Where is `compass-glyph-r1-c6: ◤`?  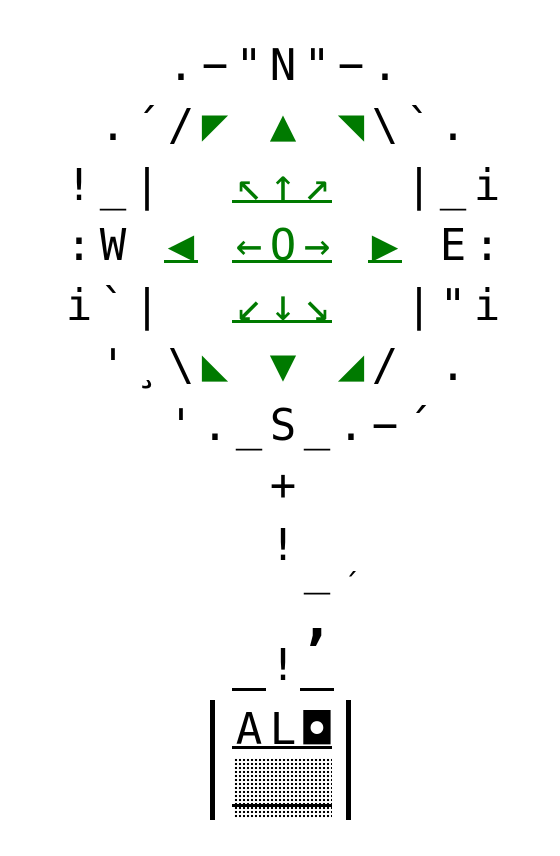
compass-glyph-r1-c6: ◤ is located at coordinates (215, 125).